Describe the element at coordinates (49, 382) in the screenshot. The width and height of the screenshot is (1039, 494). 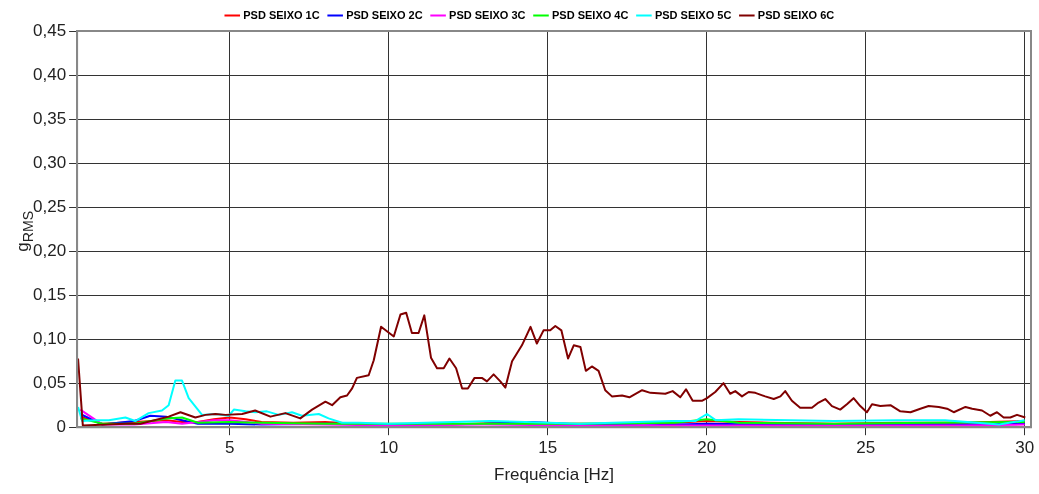
I see `y-tick-label: 0,05` at that location.